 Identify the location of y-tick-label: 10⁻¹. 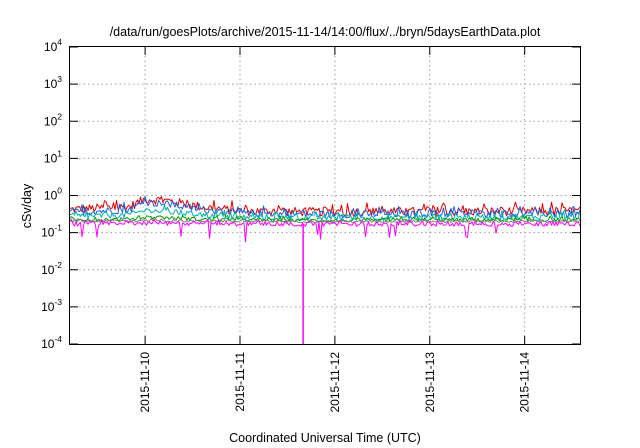
(51, 231).